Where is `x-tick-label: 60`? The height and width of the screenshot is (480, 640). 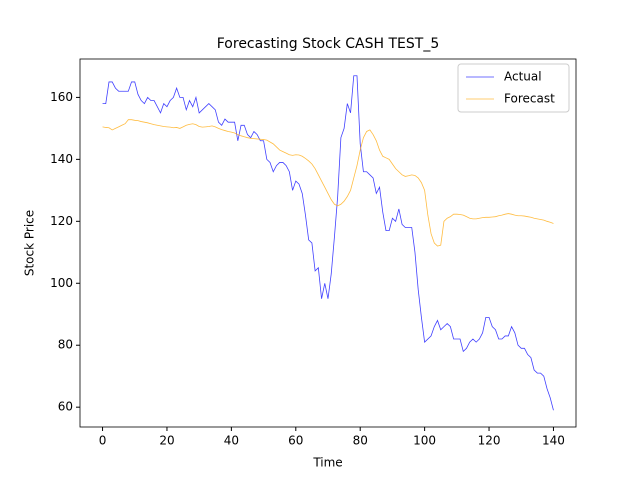 x-tick-label: 60 is located at coordinates (295, 441).